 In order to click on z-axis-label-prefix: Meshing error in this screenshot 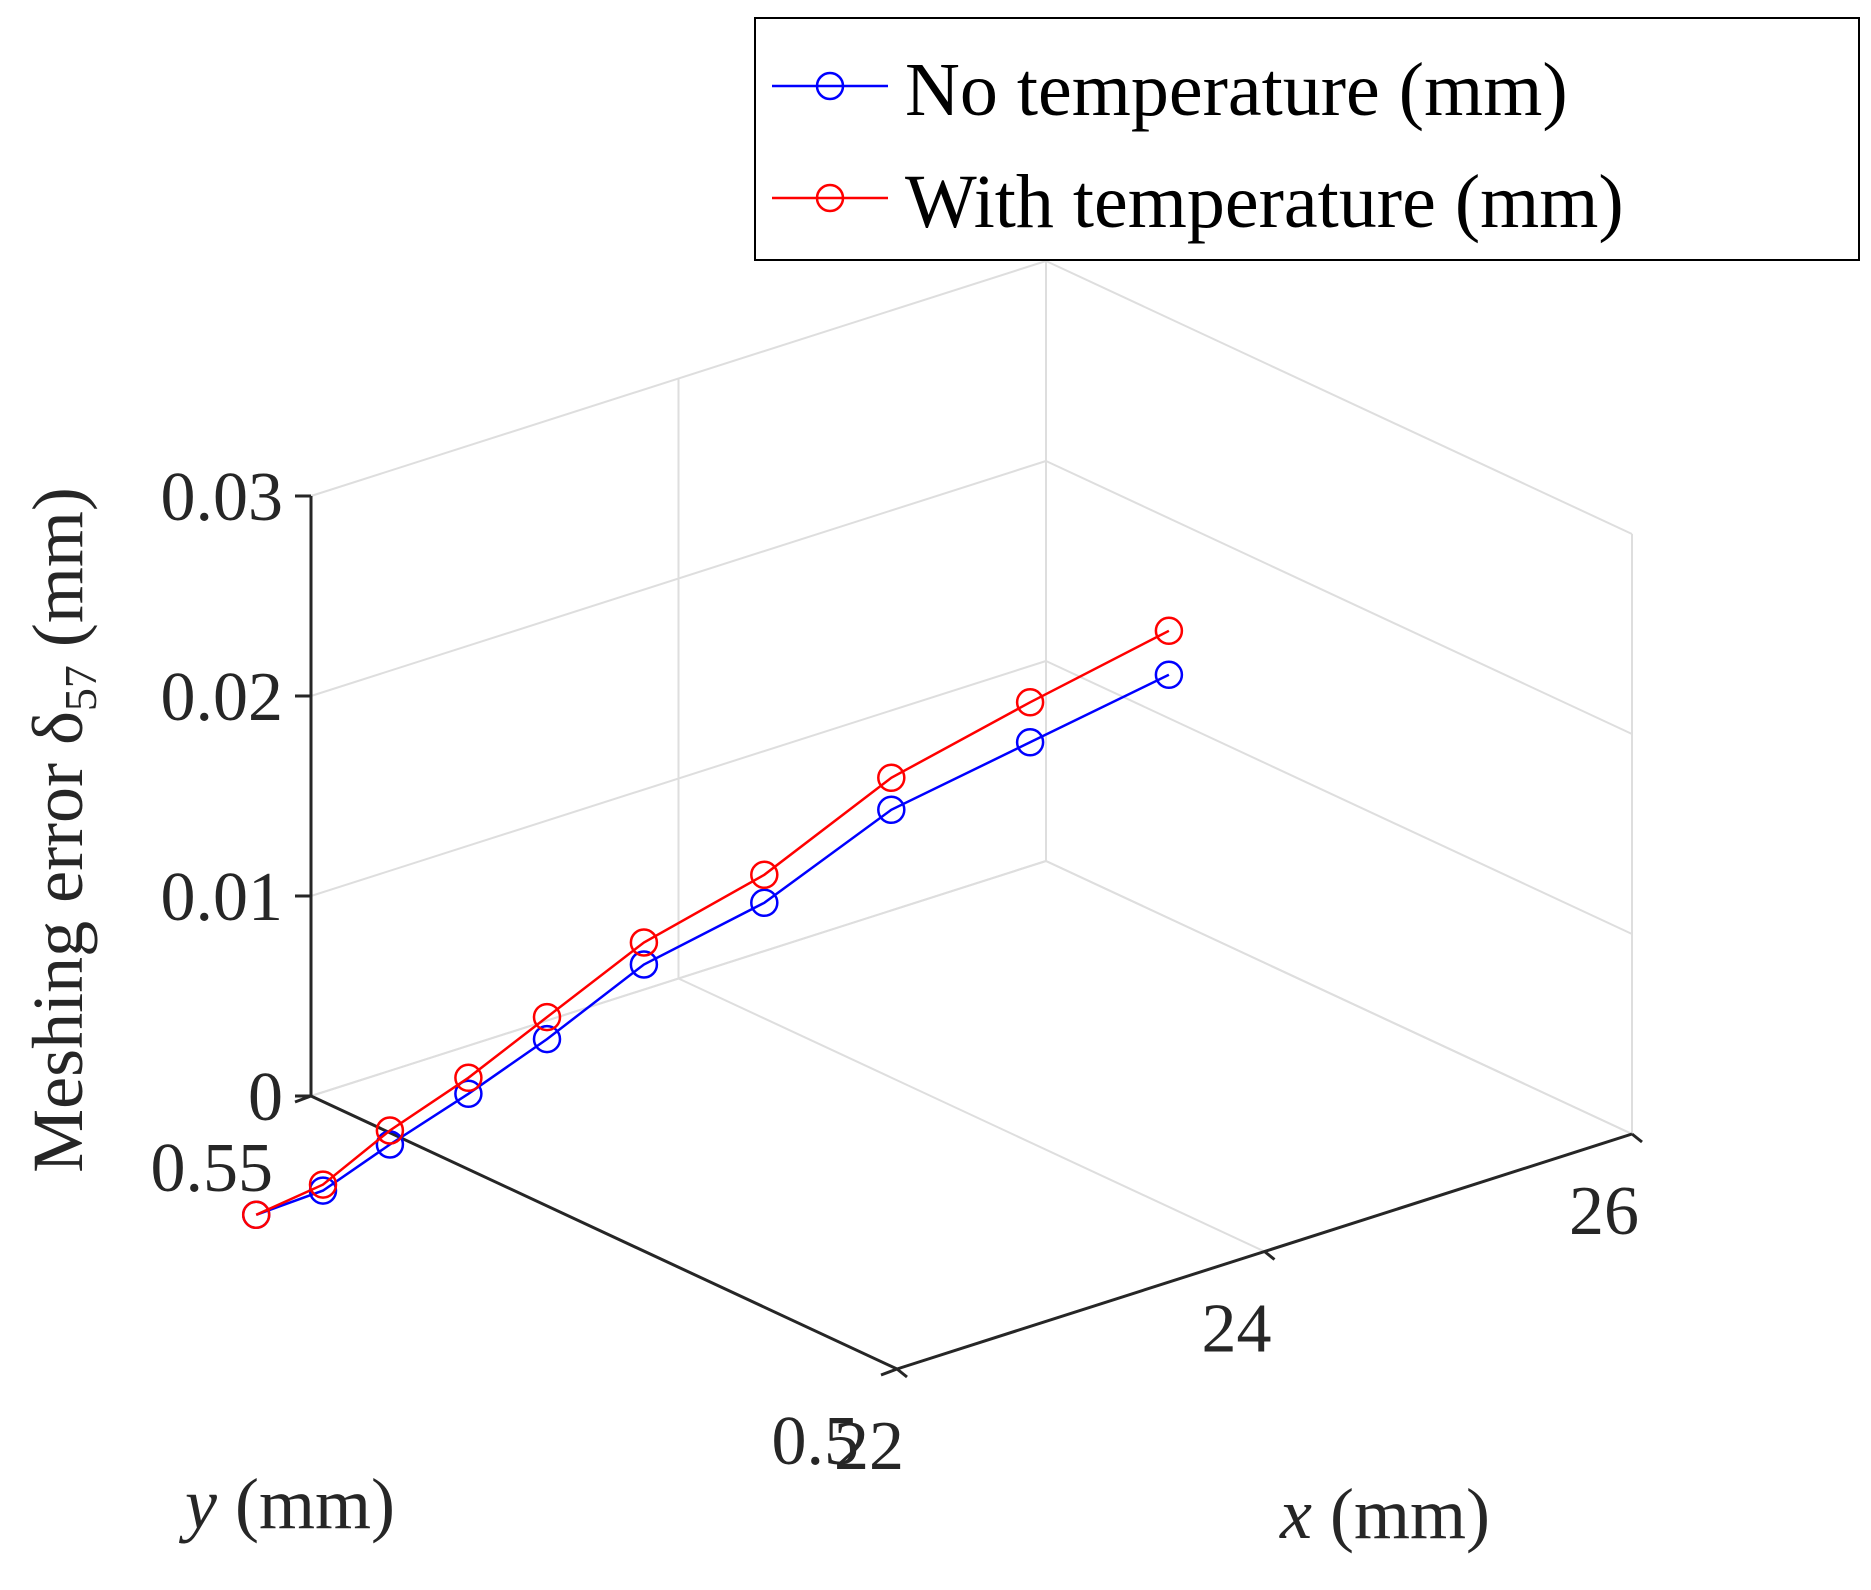, I will do `click(58, 959)`.